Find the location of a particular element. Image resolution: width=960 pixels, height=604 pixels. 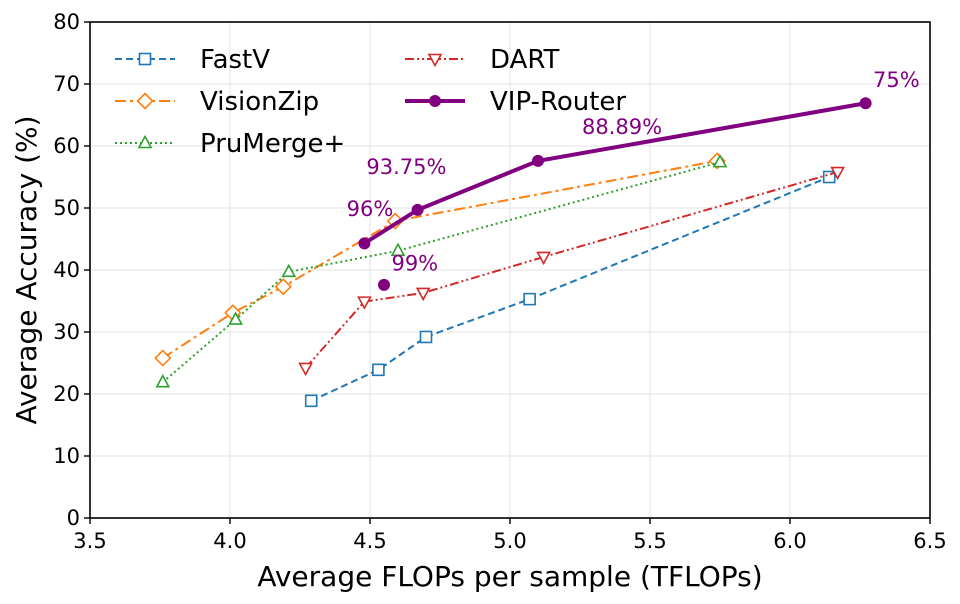

y-tick-label: 60 is located at coordinates (66, 146).